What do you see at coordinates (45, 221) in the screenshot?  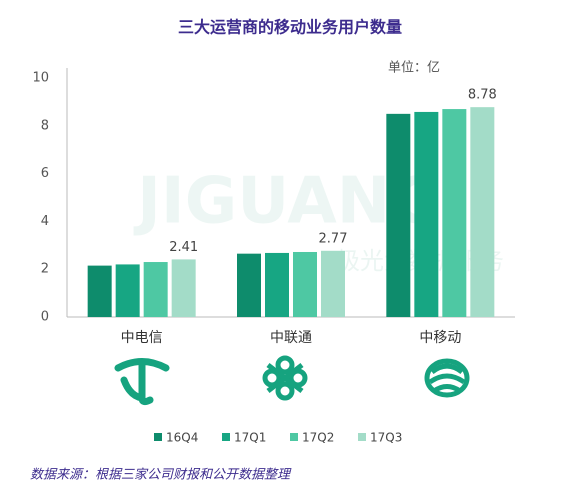 I see `y-tick-label: 4` at bounding box center [45, 221].